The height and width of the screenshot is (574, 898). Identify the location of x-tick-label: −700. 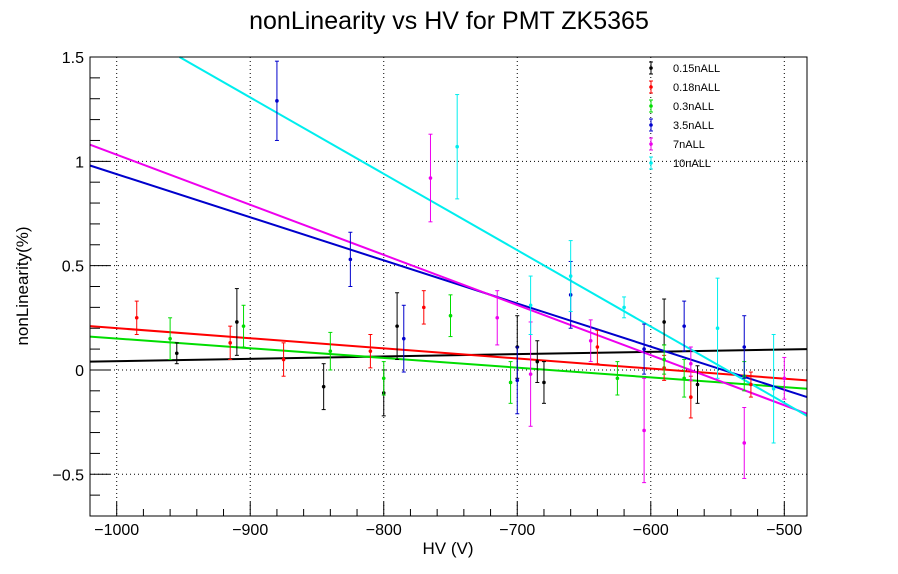
(517, 530).